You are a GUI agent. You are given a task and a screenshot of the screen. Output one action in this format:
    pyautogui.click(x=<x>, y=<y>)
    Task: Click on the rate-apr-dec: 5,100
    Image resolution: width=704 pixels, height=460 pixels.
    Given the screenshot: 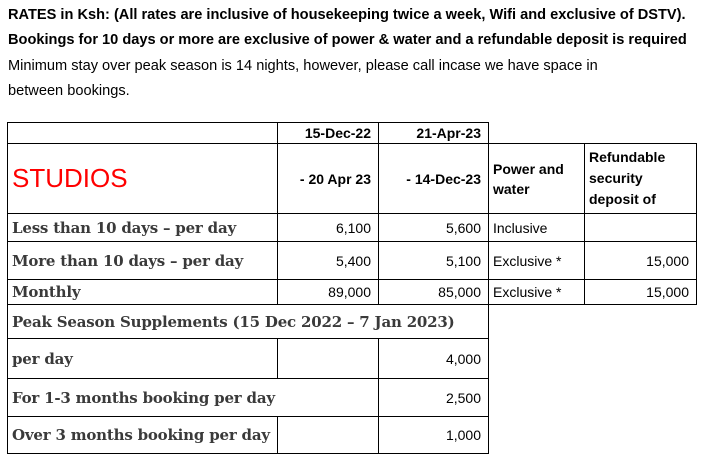 What is the action you would take?
    pyautogui.click(x=433, y=260)
    